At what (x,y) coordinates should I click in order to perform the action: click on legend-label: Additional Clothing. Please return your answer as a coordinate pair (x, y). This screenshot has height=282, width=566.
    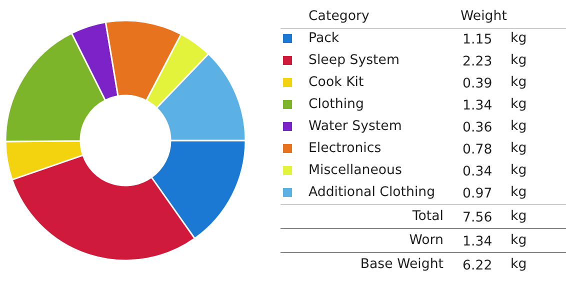
    Looking at the image, I should click on (372, 192).